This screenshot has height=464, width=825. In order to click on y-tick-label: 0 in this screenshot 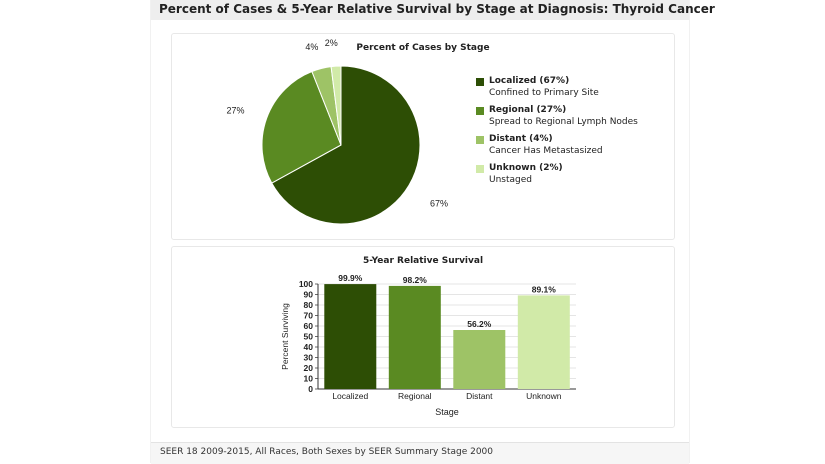, I will do `click(310, 389)`.